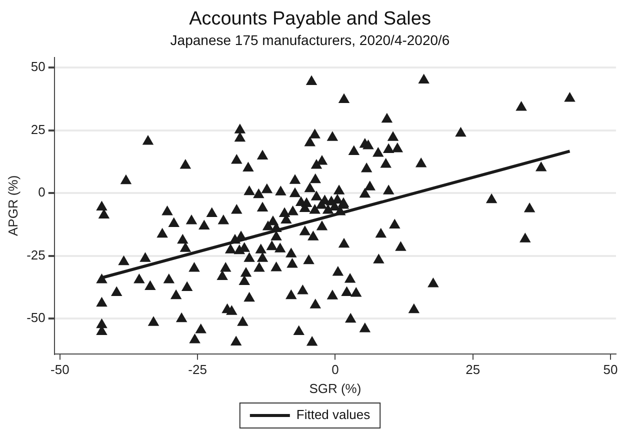 The image size is (624, 436). I want to click on y-tick-label: -50, so click(36, 318).